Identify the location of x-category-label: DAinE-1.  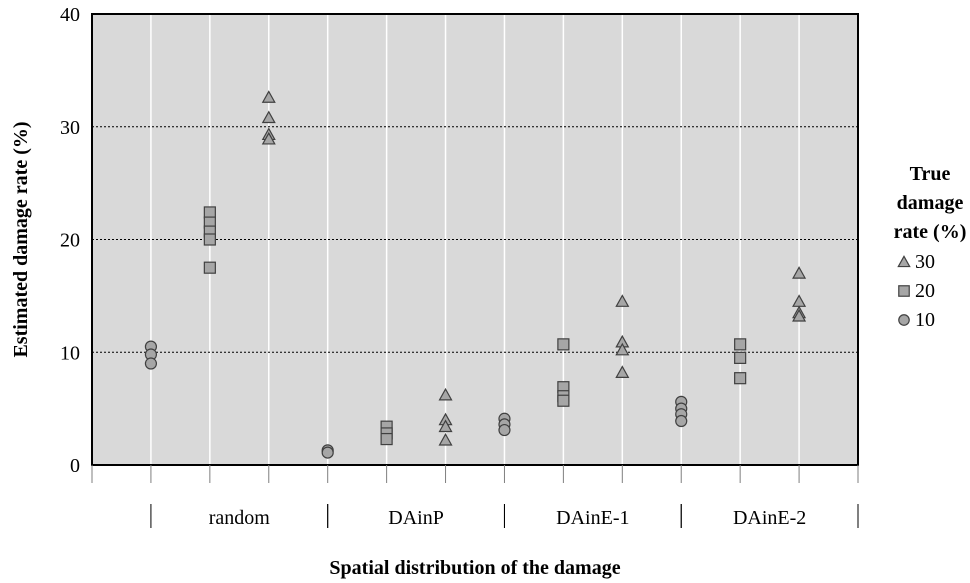
(592, 518).